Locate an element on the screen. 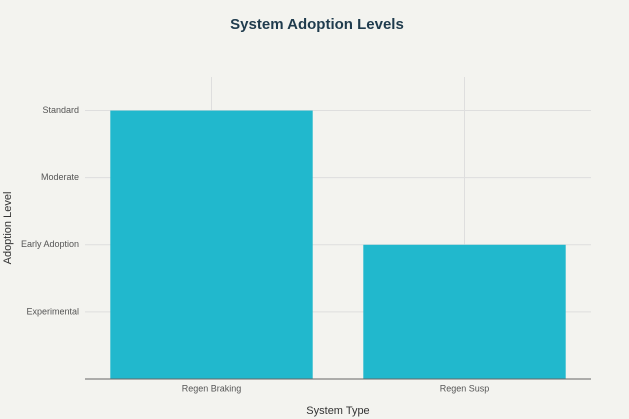 The width and height of the screenshot is (629, 419). y-axis-label: Adoption Level is located at coordinates (8, 228).